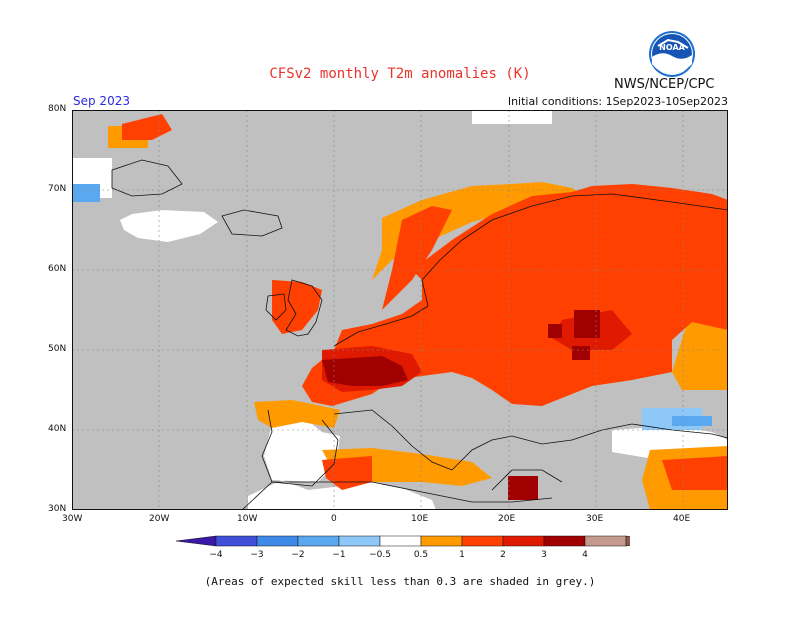 This screenshot has width=800, height=618. What do you see at coordinates (462, 555) in the screenshot?
I see `colorbar-label: 1` at bounding box center [462, 555].